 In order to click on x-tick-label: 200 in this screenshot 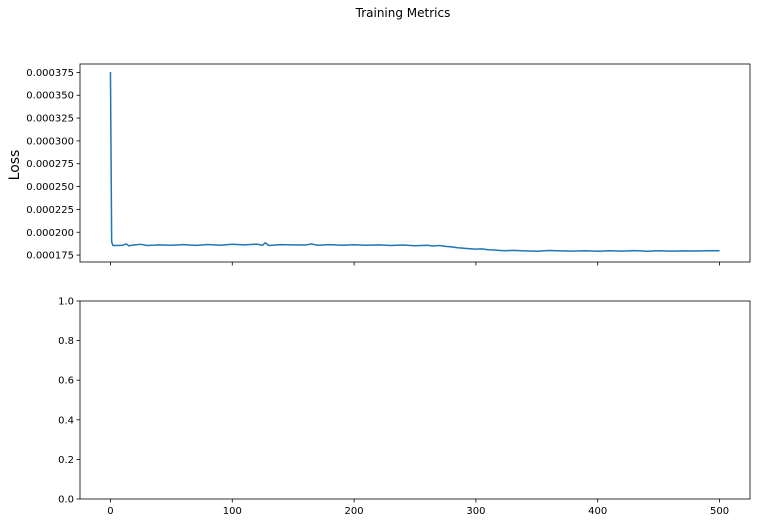, I will do `click(354, 511)`.